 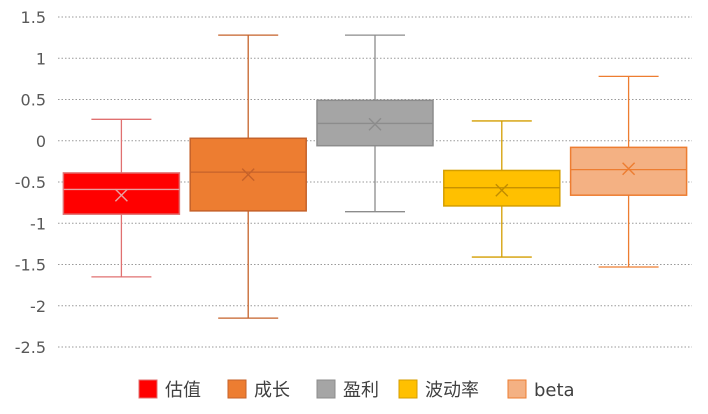 I want to click on legend: 估值 成长 盈利 波动率 beta, so click(x=356, y=390).